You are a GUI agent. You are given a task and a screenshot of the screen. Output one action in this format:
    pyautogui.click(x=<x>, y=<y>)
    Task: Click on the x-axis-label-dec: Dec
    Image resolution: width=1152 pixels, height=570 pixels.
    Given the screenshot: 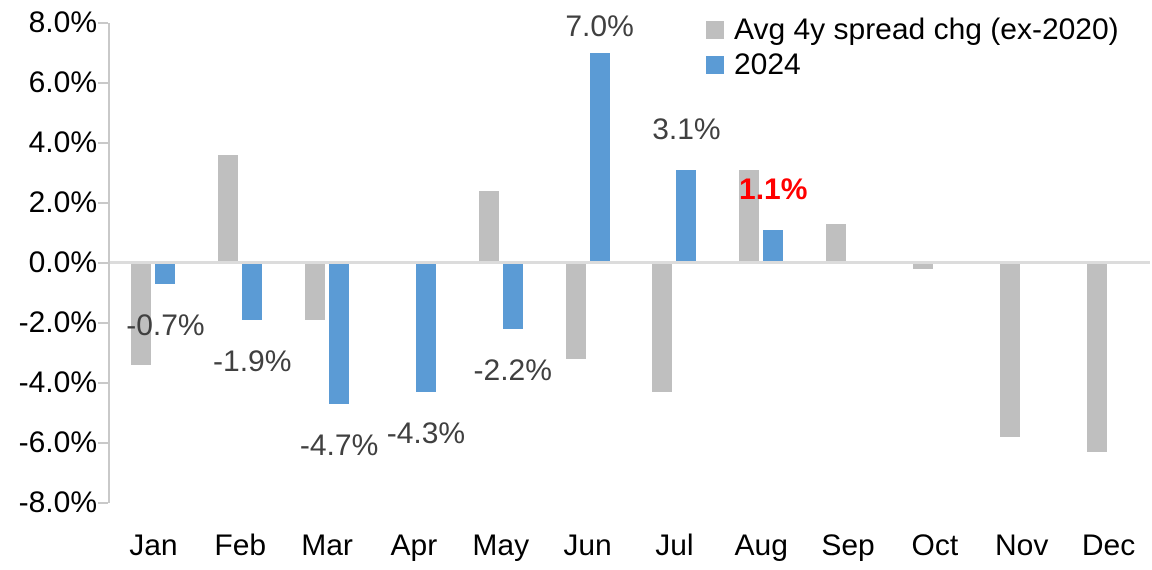 What is the action you would take?
    pyautogui.click(x=1108, y=545)
    